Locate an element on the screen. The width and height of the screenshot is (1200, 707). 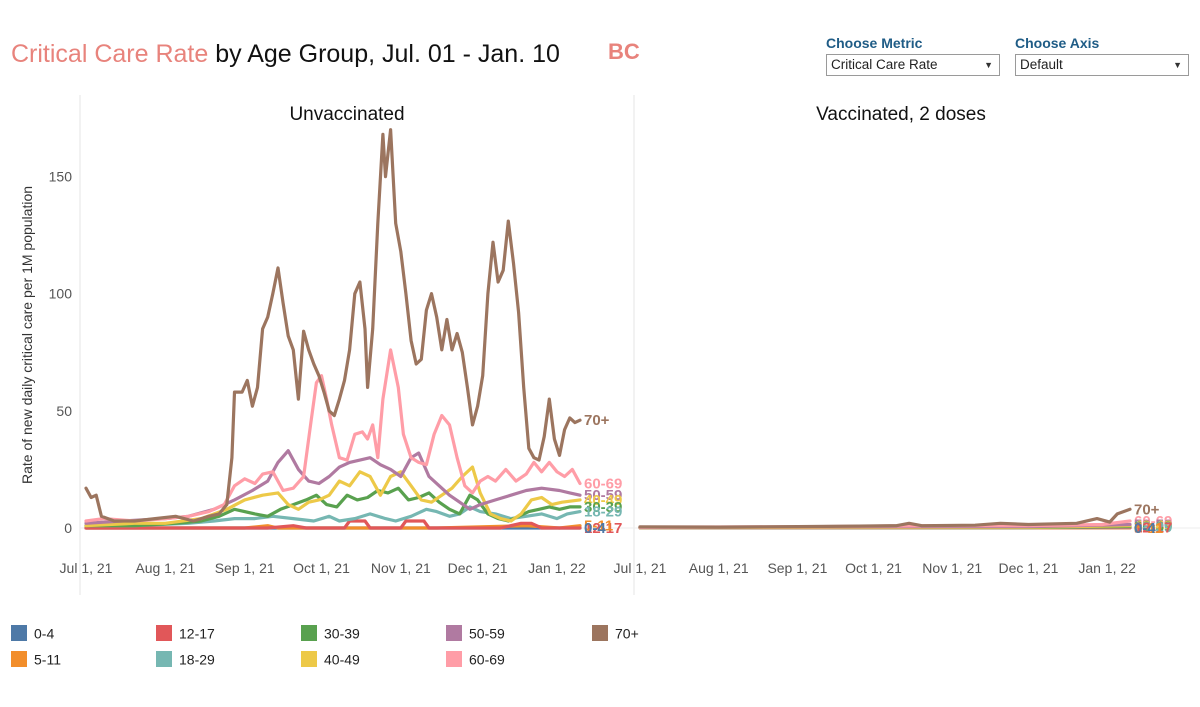
metric-dropdown: Critical Care Rate ▼ is located at coordinates (913, 65).